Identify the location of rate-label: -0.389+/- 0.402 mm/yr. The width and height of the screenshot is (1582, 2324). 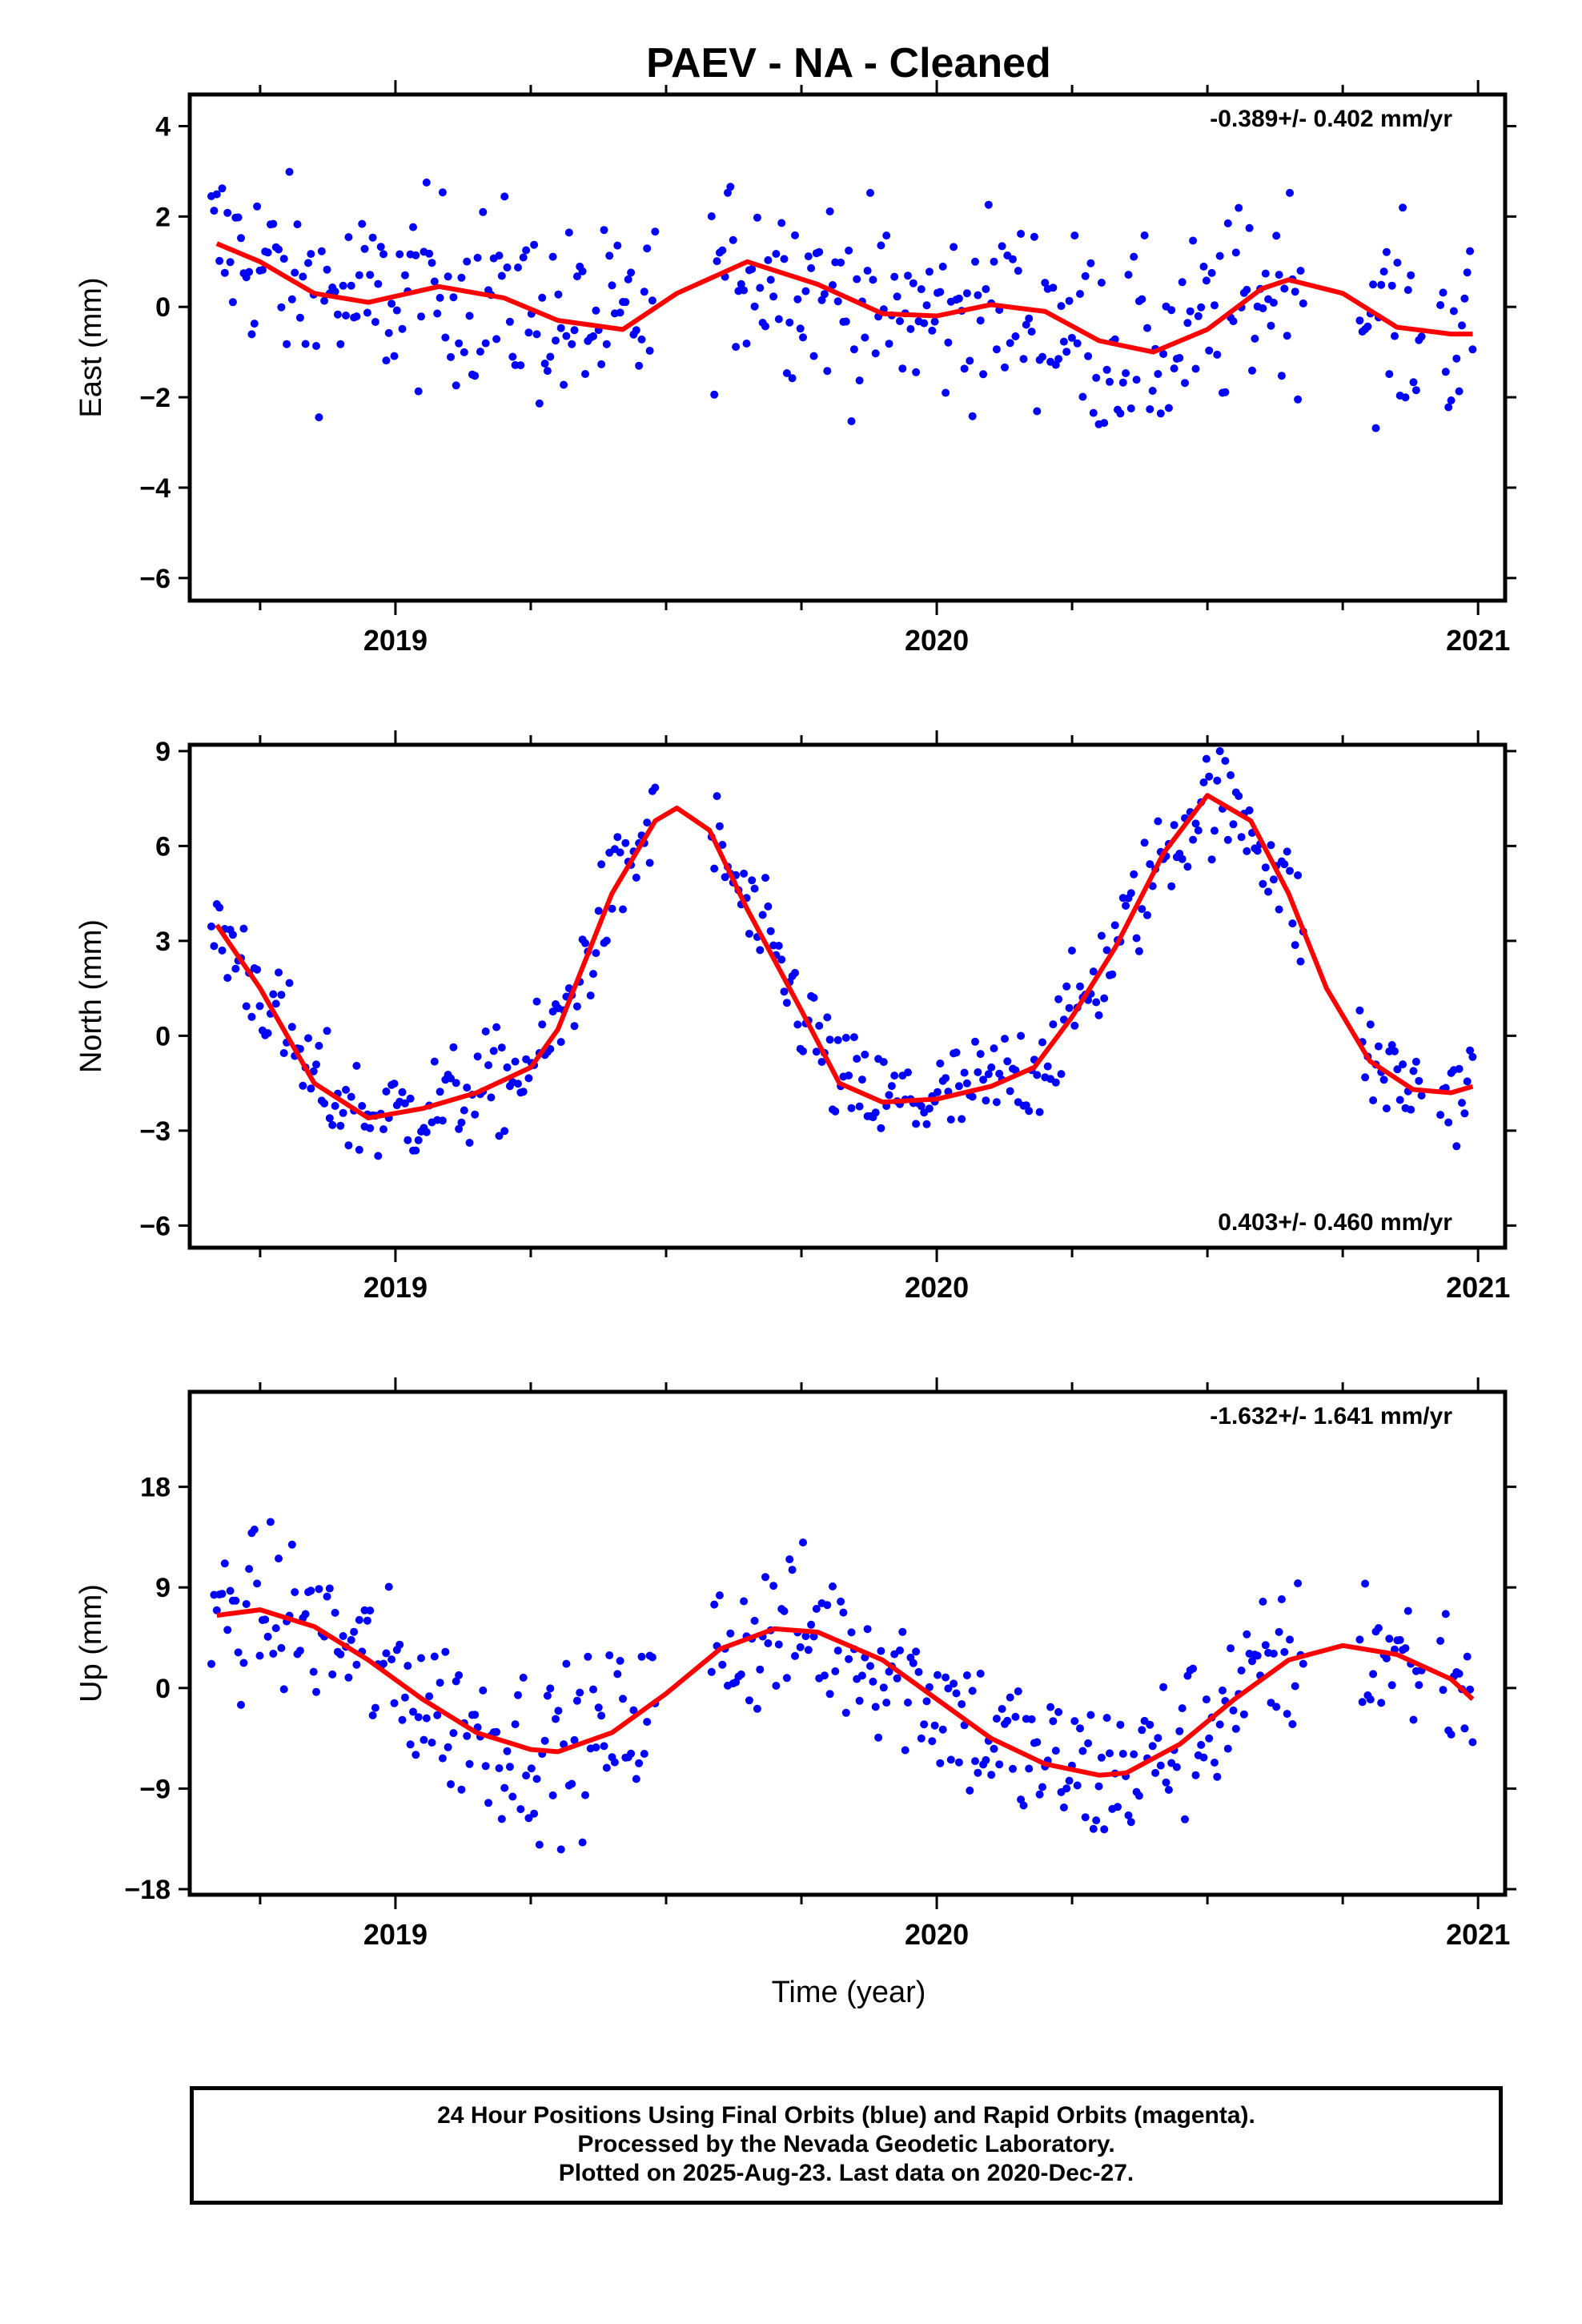
(1331, 119).